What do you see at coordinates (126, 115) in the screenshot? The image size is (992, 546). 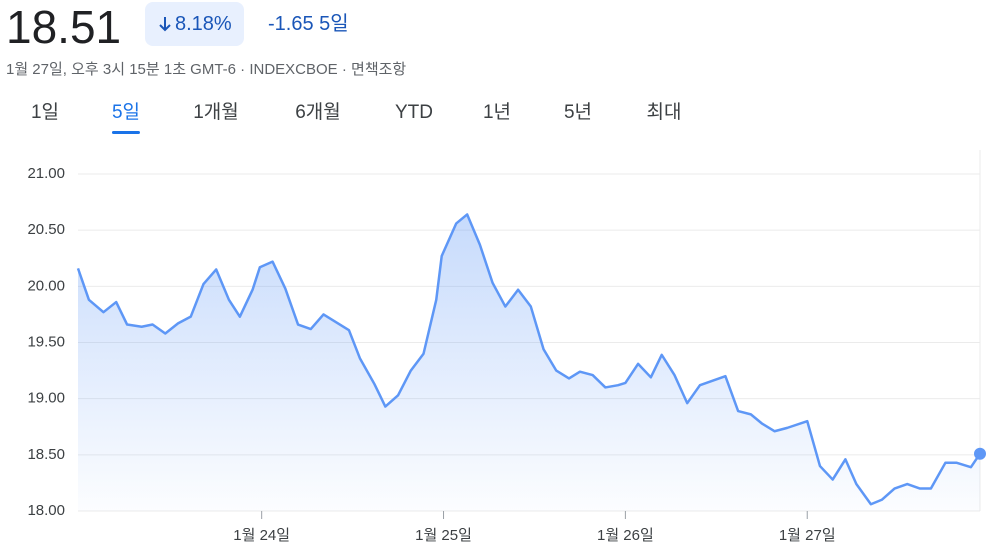 I see `range-tab: 5일` at bounding box center [126, 115].